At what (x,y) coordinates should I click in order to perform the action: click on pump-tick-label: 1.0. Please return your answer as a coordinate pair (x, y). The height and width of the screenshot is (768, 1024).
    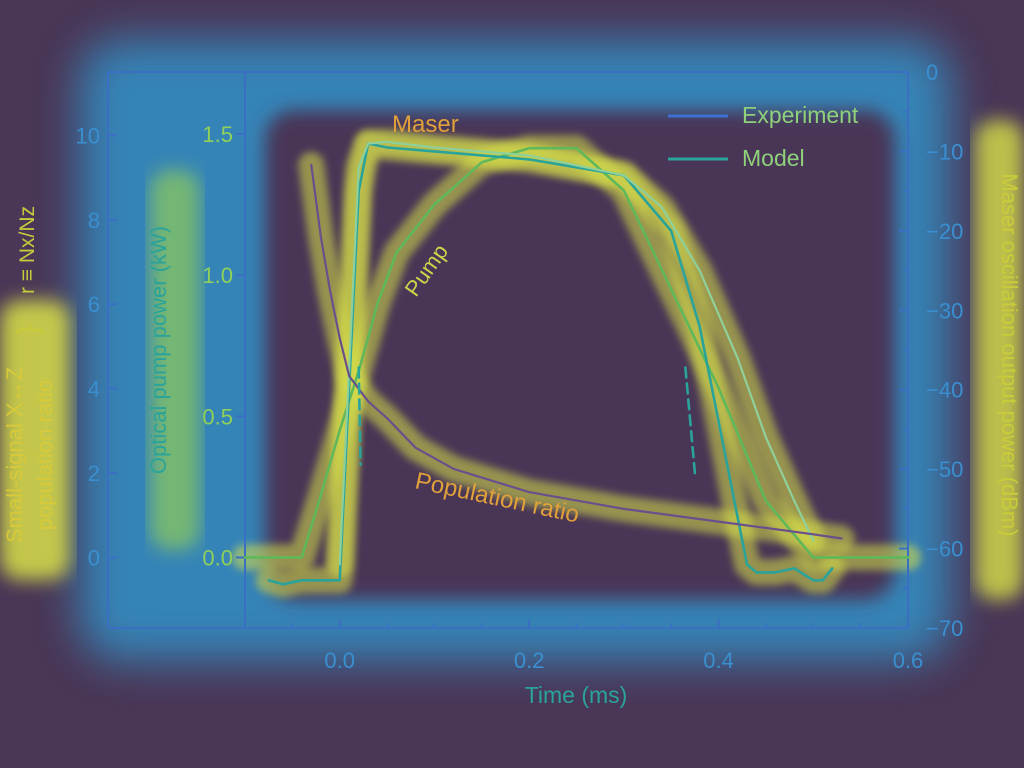
    Looking at the image, I should click on (217, 275).